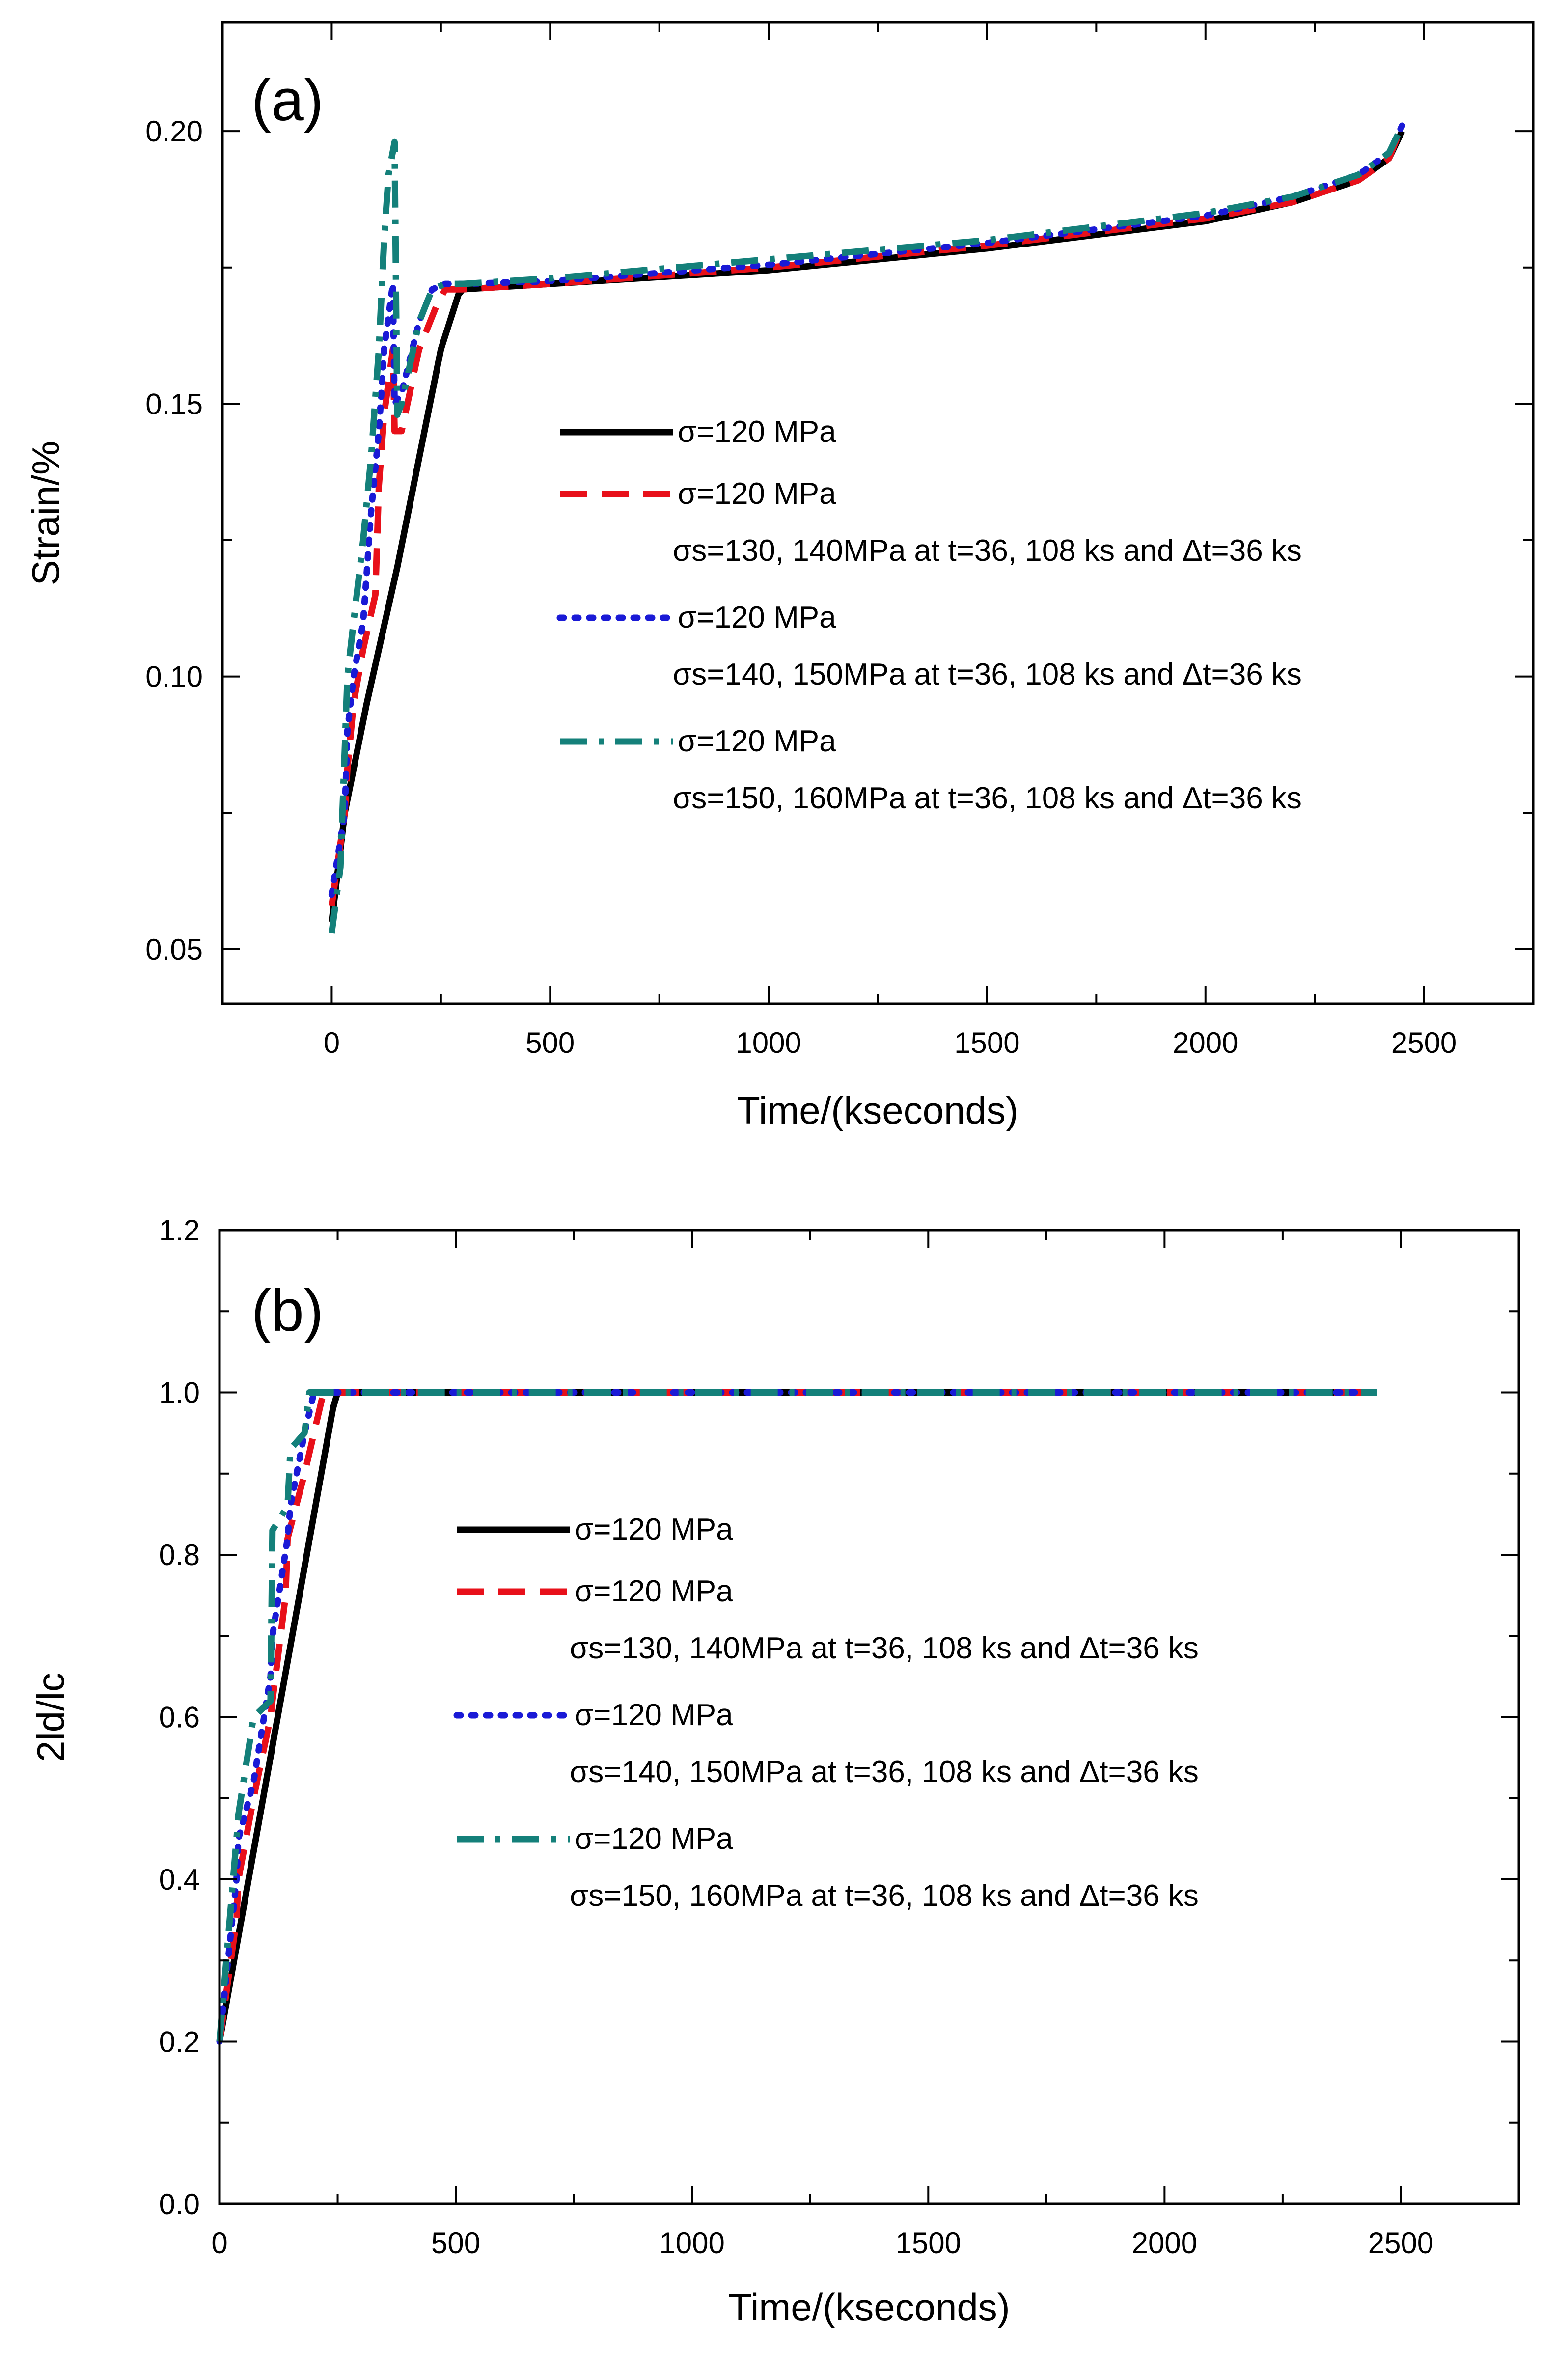 The height and width of the screenshot is (2365, 1568). Describe the element at coordinates (180, 1555) in the screenshot. I see `panel-b-ytick-label: 0.8` at that location.